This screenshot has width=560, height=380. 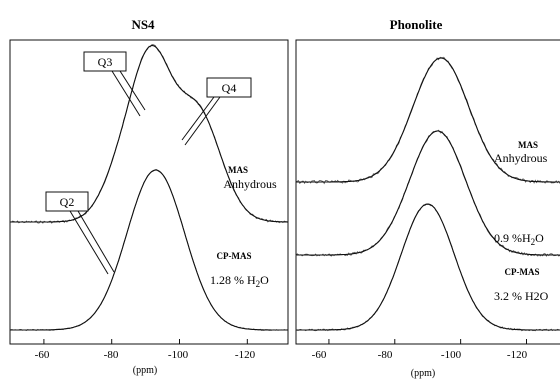 I want to click on ns4-h2o-label: 1.28 % H2O, so click(x=239, y=281).